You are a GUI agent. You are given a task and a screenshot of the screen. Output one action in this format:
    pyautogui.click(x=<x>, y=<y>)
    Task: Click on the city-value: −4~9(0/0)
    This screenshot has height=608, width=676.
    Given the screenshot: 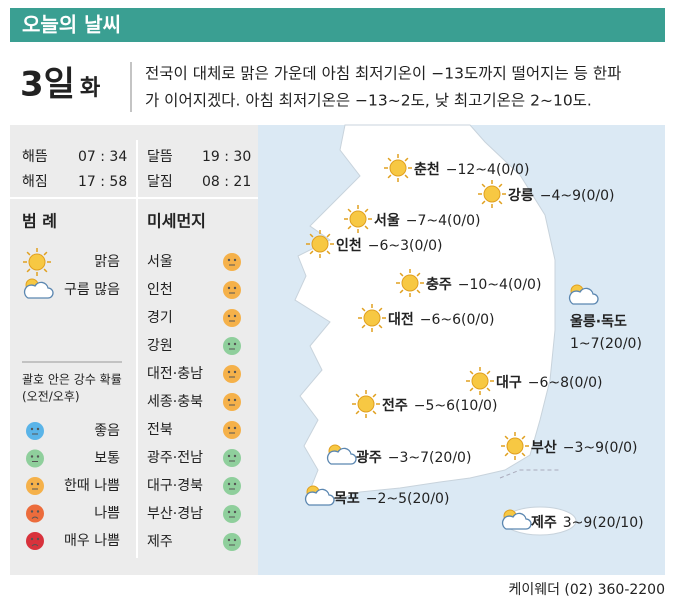 What is the action you would take?
    pyautogui.click(x=577, y=196)
    